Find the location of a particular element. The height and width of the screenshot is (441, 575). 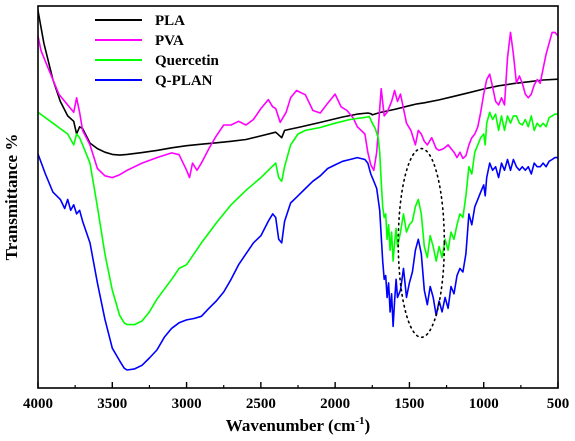

x-tick-label: 3000 is located at coordinates (187, 404).